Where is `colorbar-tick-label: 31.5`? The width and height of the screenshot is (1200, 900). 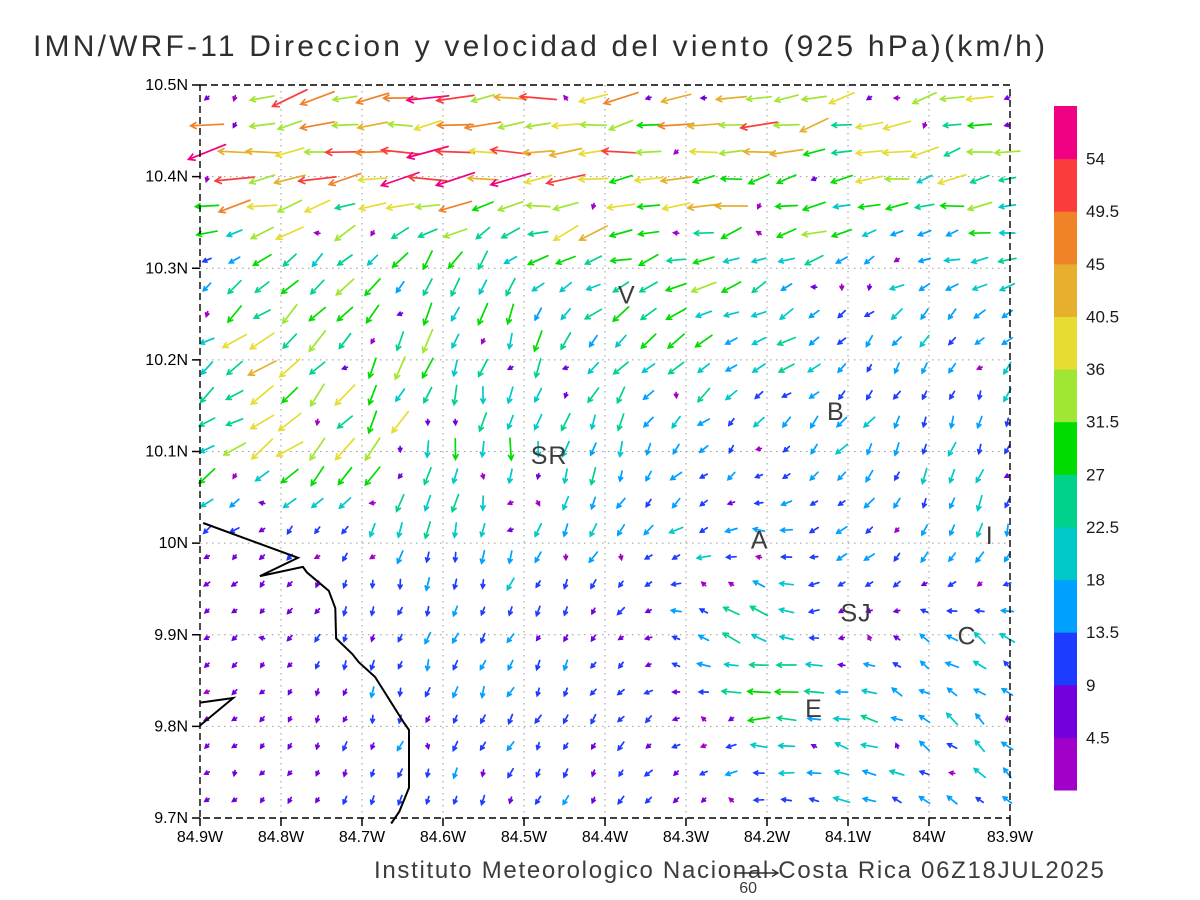 colorbar-tick-label: 31.5 is located at coordinates (1102, 422).